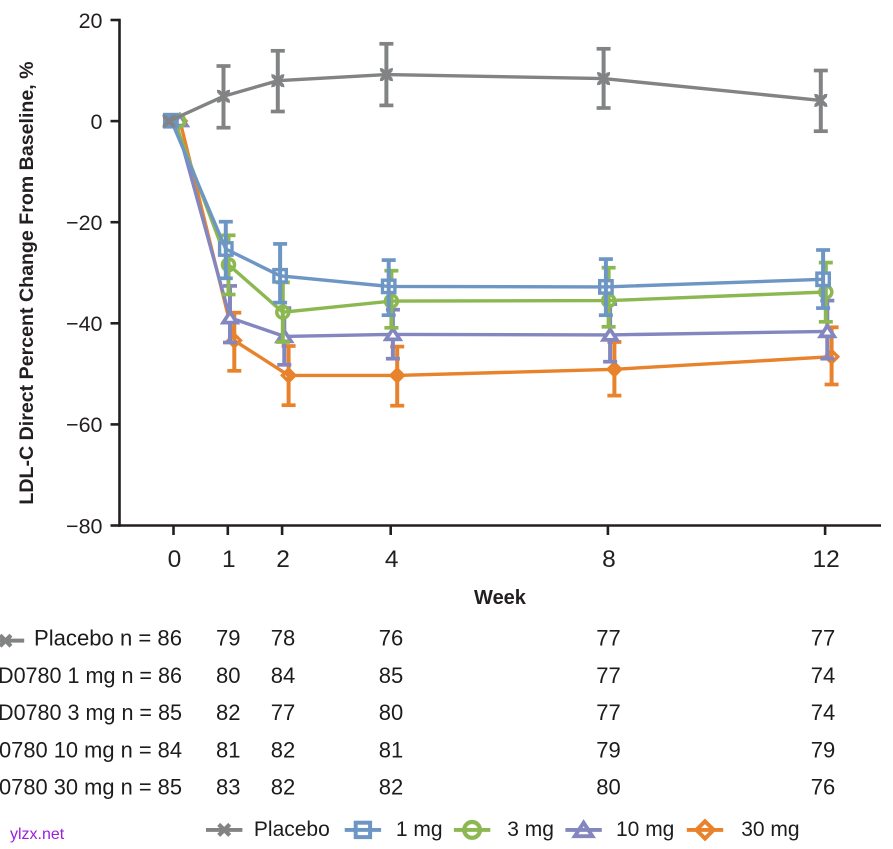 This screenshot has width=893, height=849. What do you see at coordinates (91, 675) in the screenshot?
I see `svg-text: D0780 1 mg n = 86` at bounding box center [91, 675].